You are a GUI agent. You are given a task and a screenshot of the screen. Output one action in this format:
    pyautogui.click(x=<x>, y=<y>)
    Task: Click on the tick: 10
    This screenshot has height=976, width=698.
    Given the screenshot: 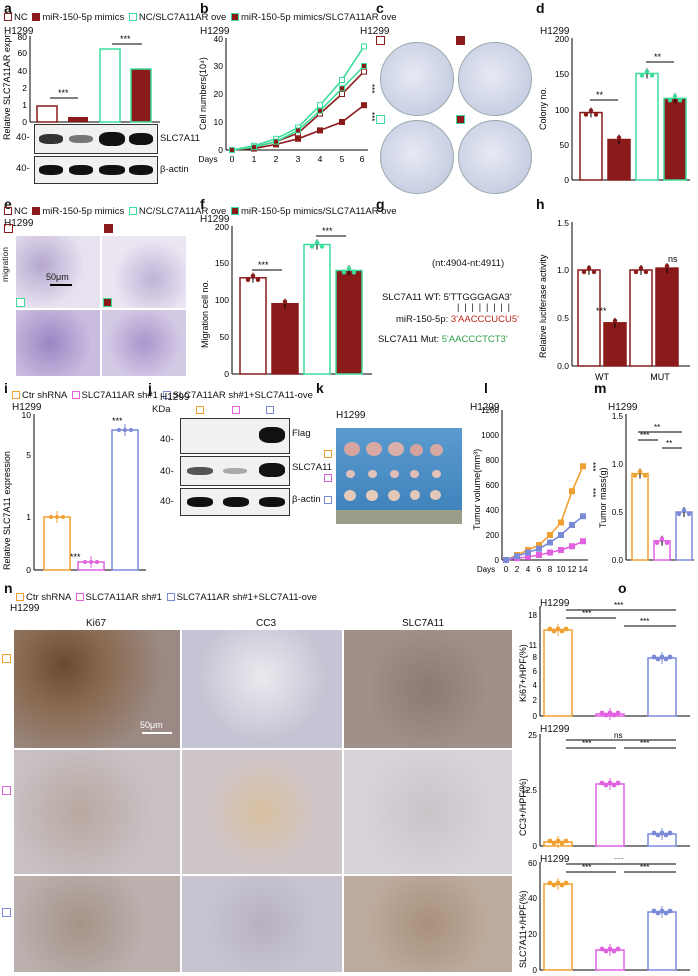 What is the action you would take?
    pyautogui.click(x=219, y=122)
    